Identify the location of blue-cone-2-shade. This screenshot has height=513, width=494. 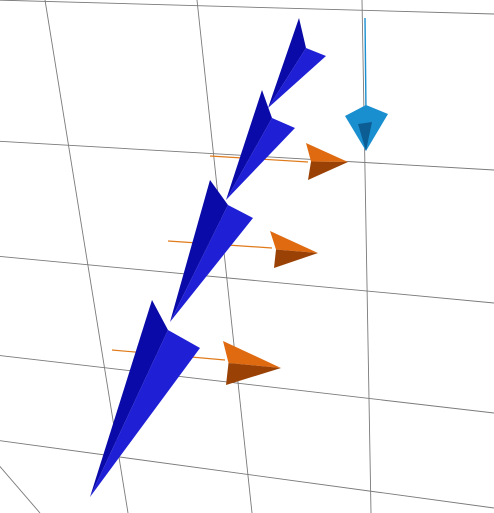
(199, 251).